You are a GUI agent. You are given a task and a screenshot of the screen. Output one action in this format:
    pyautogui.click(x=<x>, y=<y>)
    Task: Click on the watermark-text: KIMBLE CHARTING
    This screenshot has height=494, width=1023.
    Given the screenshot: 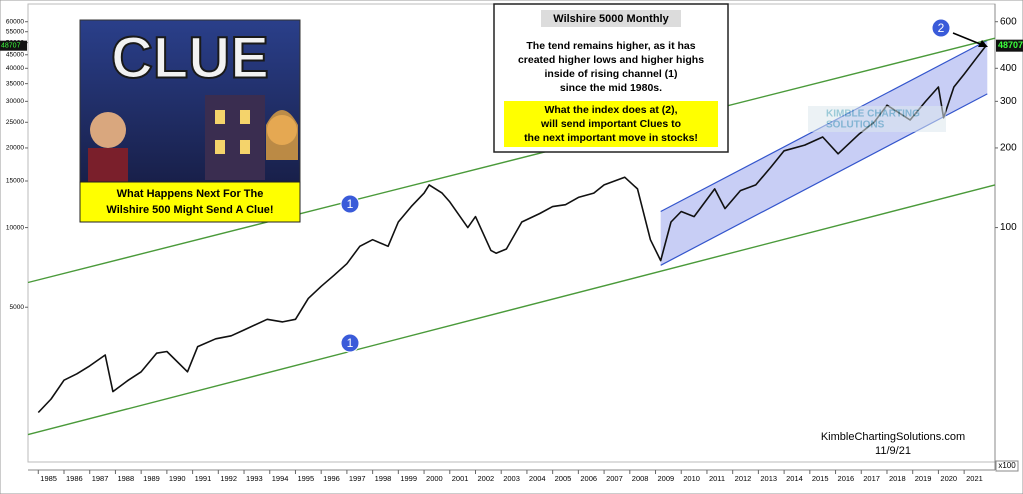 What is the action you would take?
    pyautogui.click(x=873, y=114)
    